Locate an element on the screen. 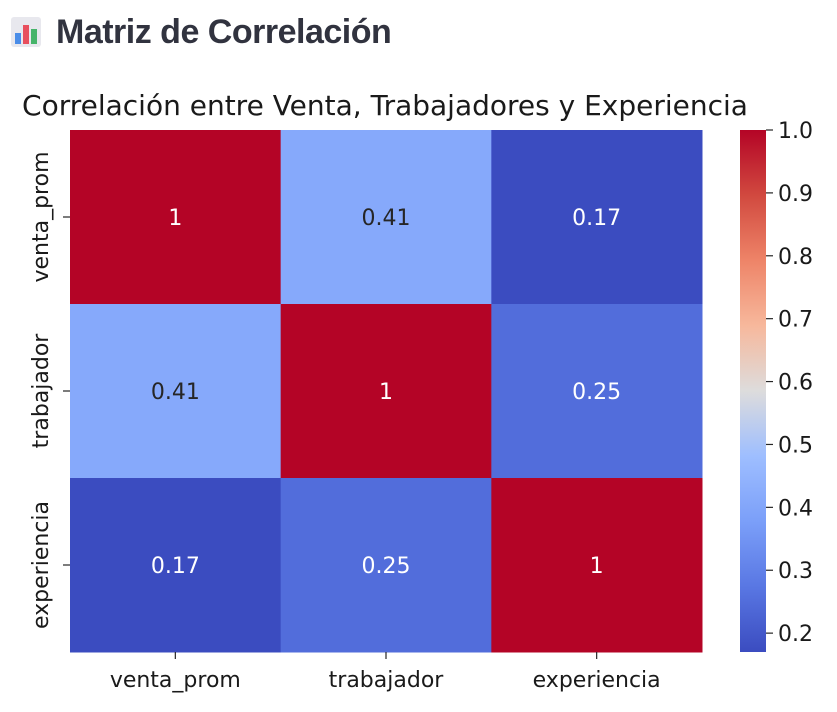 Image resolution: width=837 pixels, height=712 pixels. x-tick-label: experiencia is located at coordinates (597, 680).